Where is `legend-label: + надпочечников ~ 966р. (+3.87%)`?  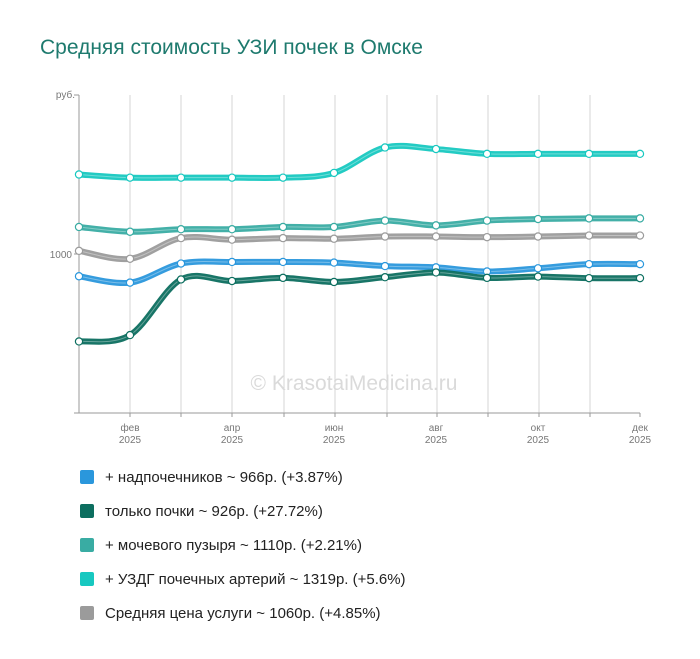
legend-label: + надпочечников ~ 966р. (+3.87%) is located at coordinates (224, 477).